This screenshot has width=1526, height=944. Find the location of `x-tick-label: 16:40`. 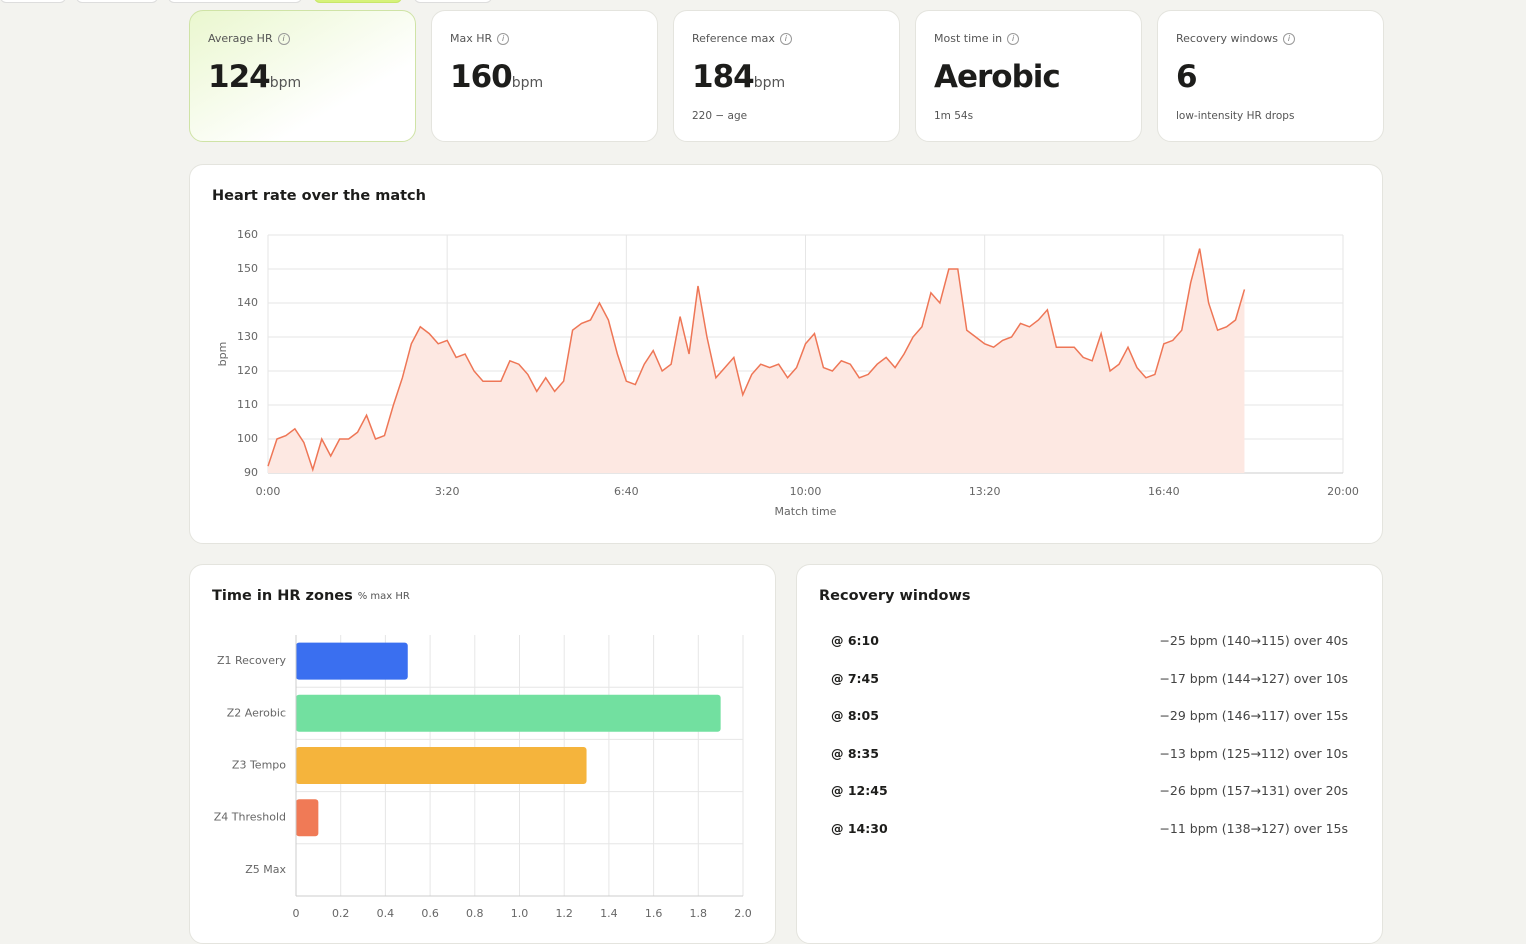

x-tick-label: 16:40 is located at coordinates (1164, 491).